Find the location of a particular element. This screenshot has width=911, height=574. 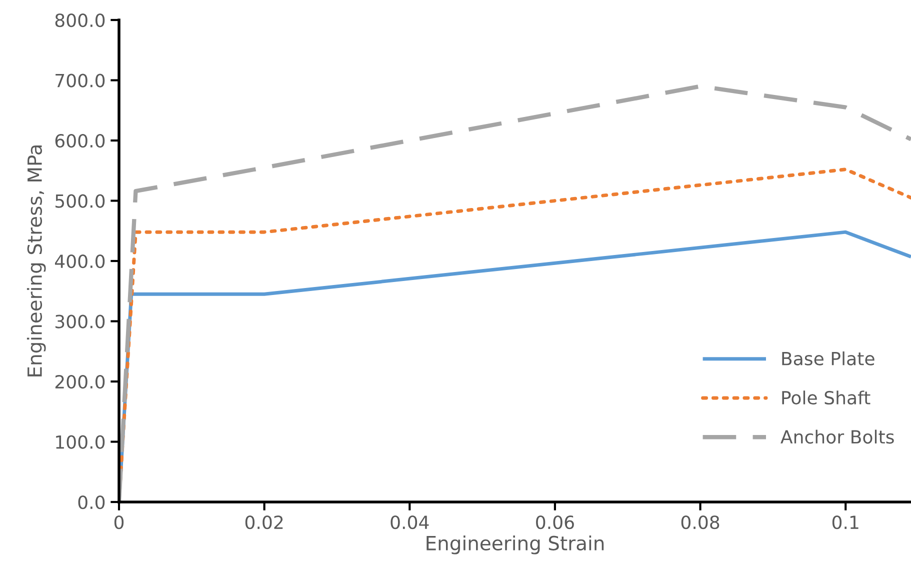

x-tick-label: 0 is located at coordinates (119, 523).